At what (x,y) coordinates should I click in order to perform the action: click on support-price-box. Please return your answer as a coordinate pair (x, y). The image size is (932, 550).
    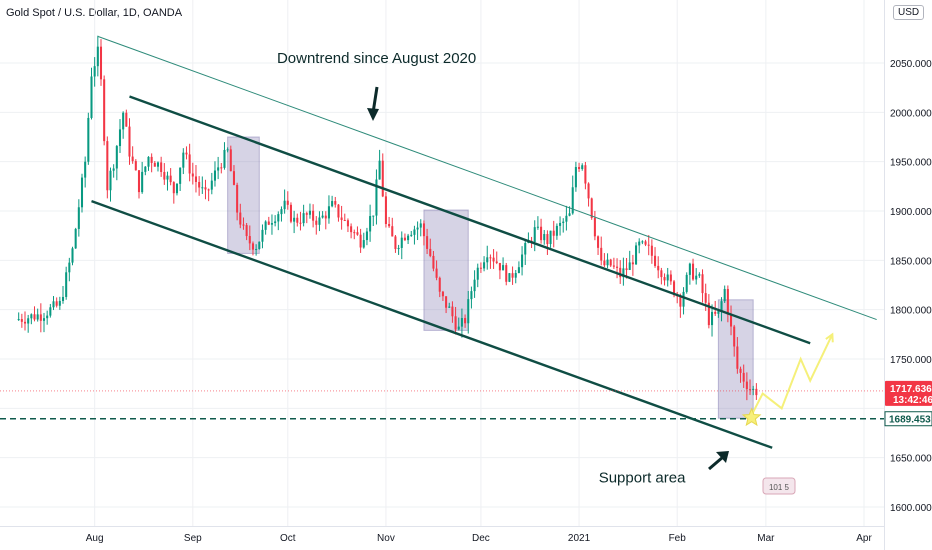
    Looking at the image, I should click on (908, 419).